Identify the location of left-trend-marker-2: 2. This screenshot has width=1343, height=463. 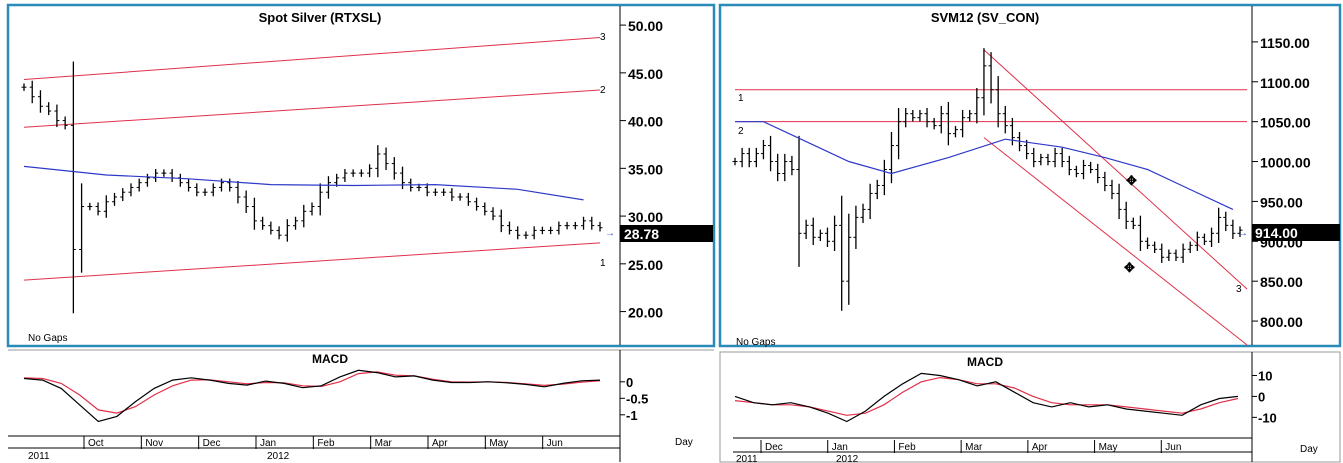
(603, 90).